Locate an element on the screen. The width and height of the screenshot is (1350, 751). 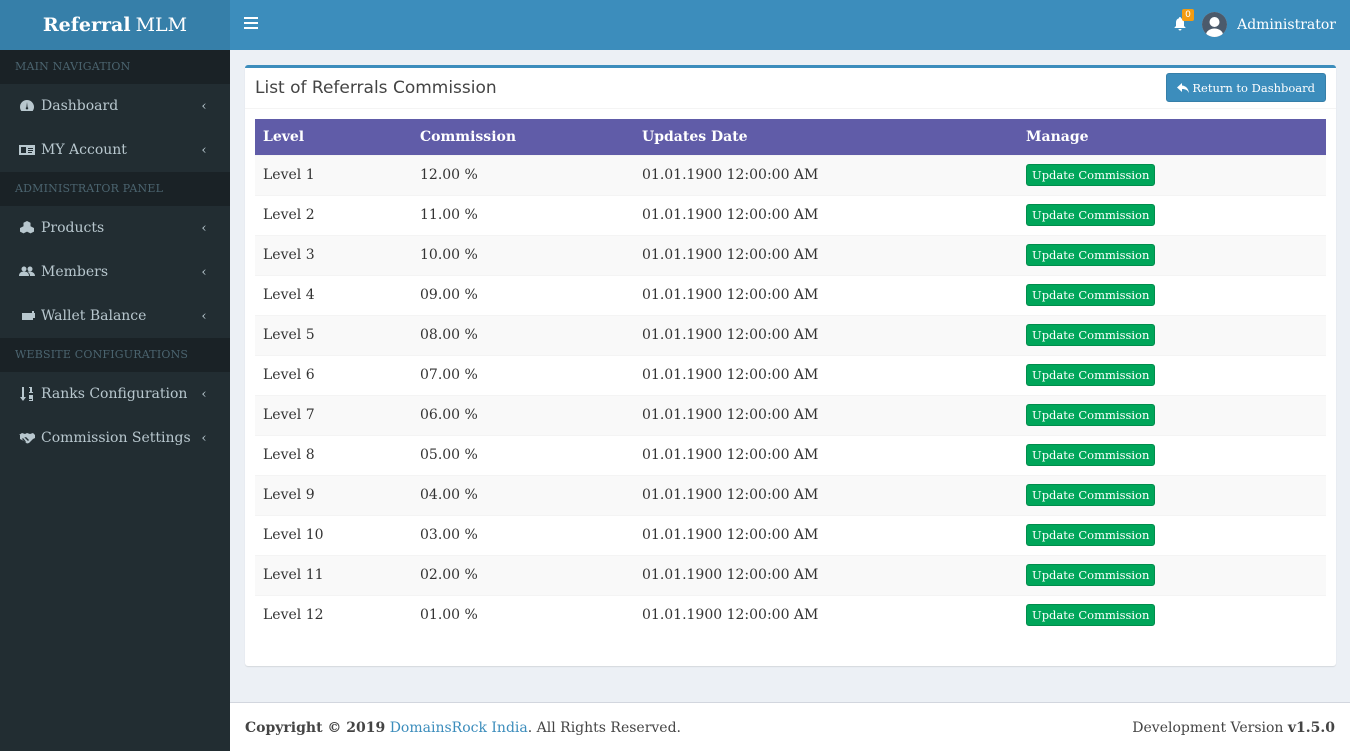
sidebar-section-header: MAIN NAVIGATION is located at coordinates (115, 67).